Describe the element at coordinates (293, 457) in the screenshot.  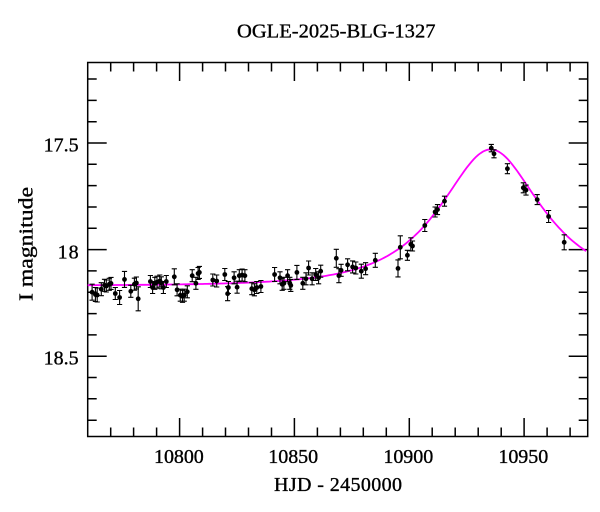
I see `svg-text: 10850` at that location.